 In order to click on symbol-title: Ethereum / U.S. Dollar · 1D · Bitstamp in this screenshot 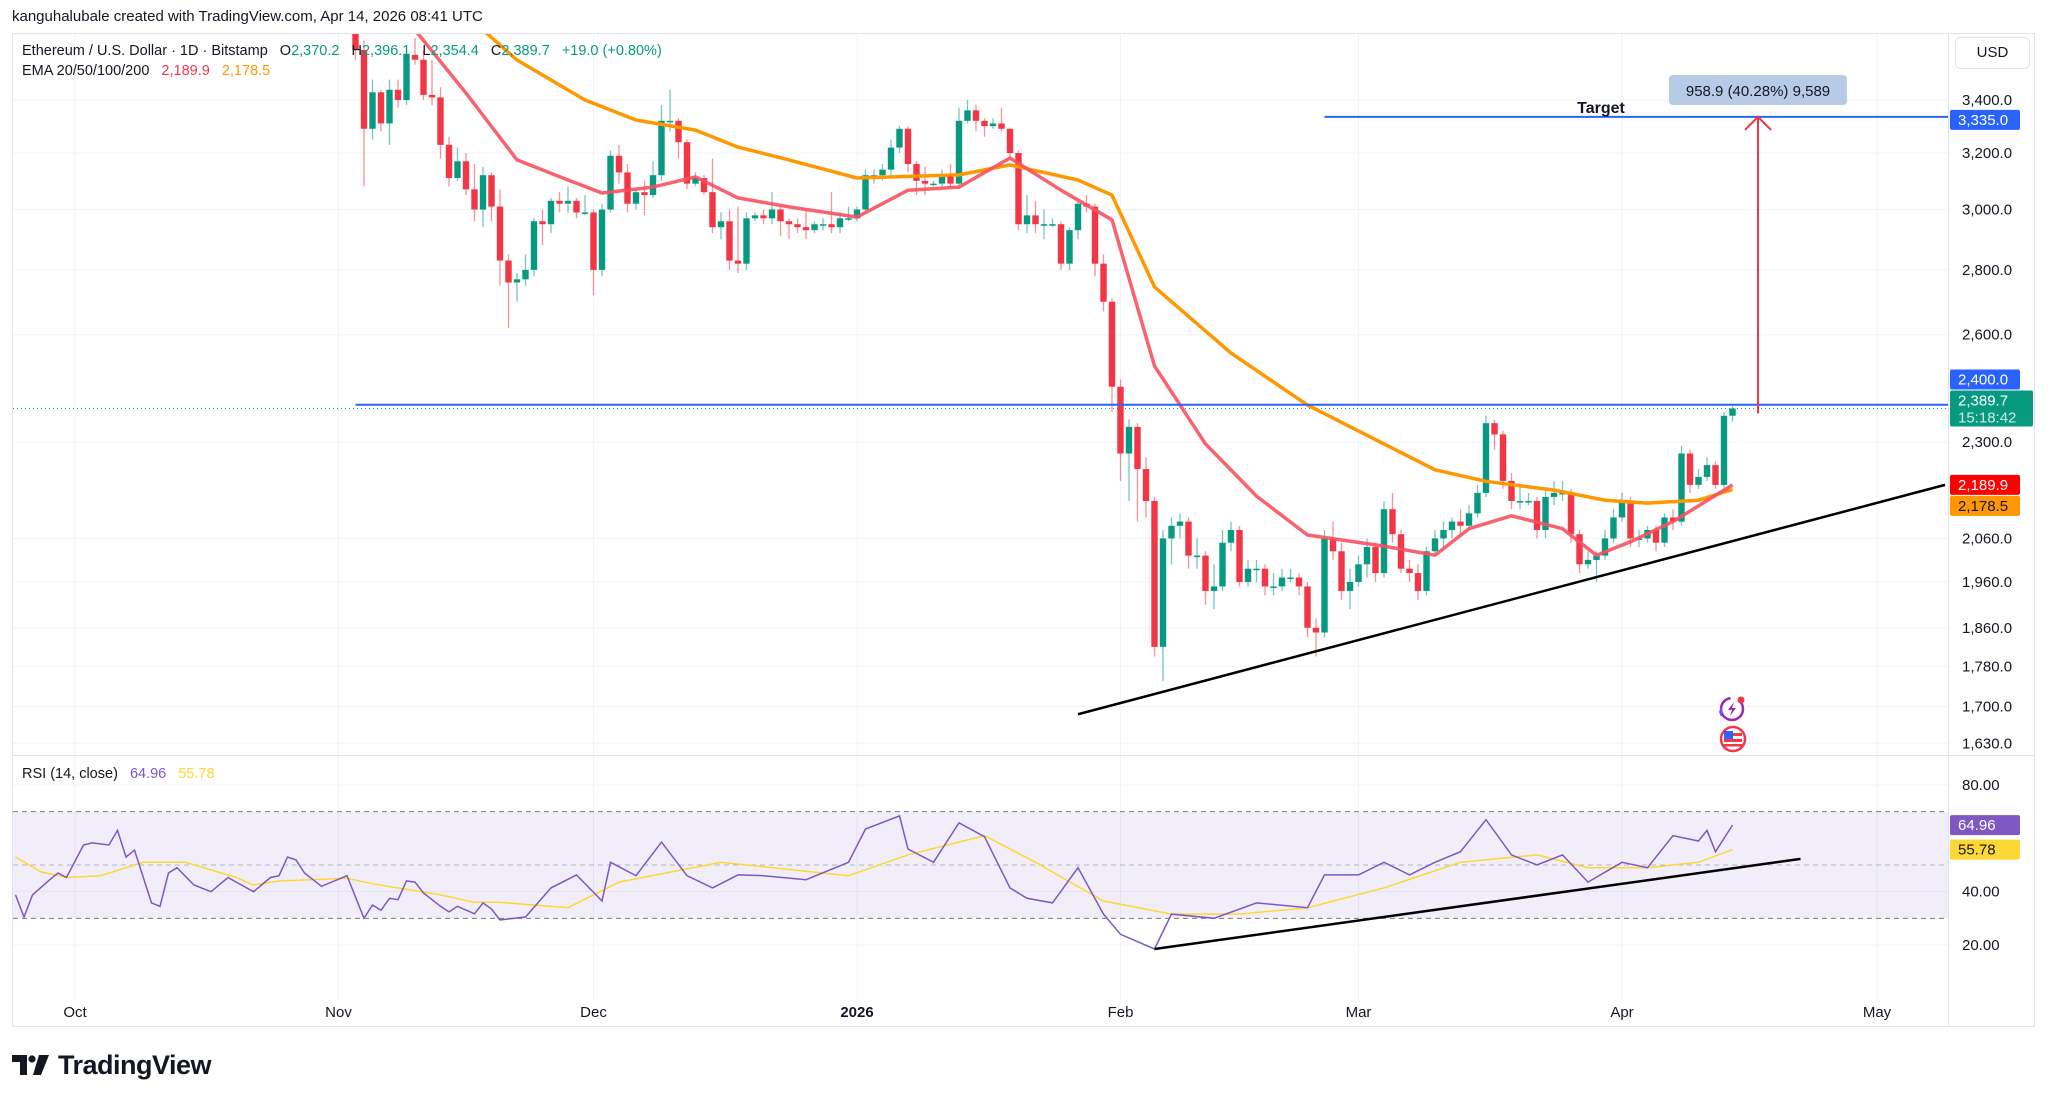, I will do `click(145, 51)`.